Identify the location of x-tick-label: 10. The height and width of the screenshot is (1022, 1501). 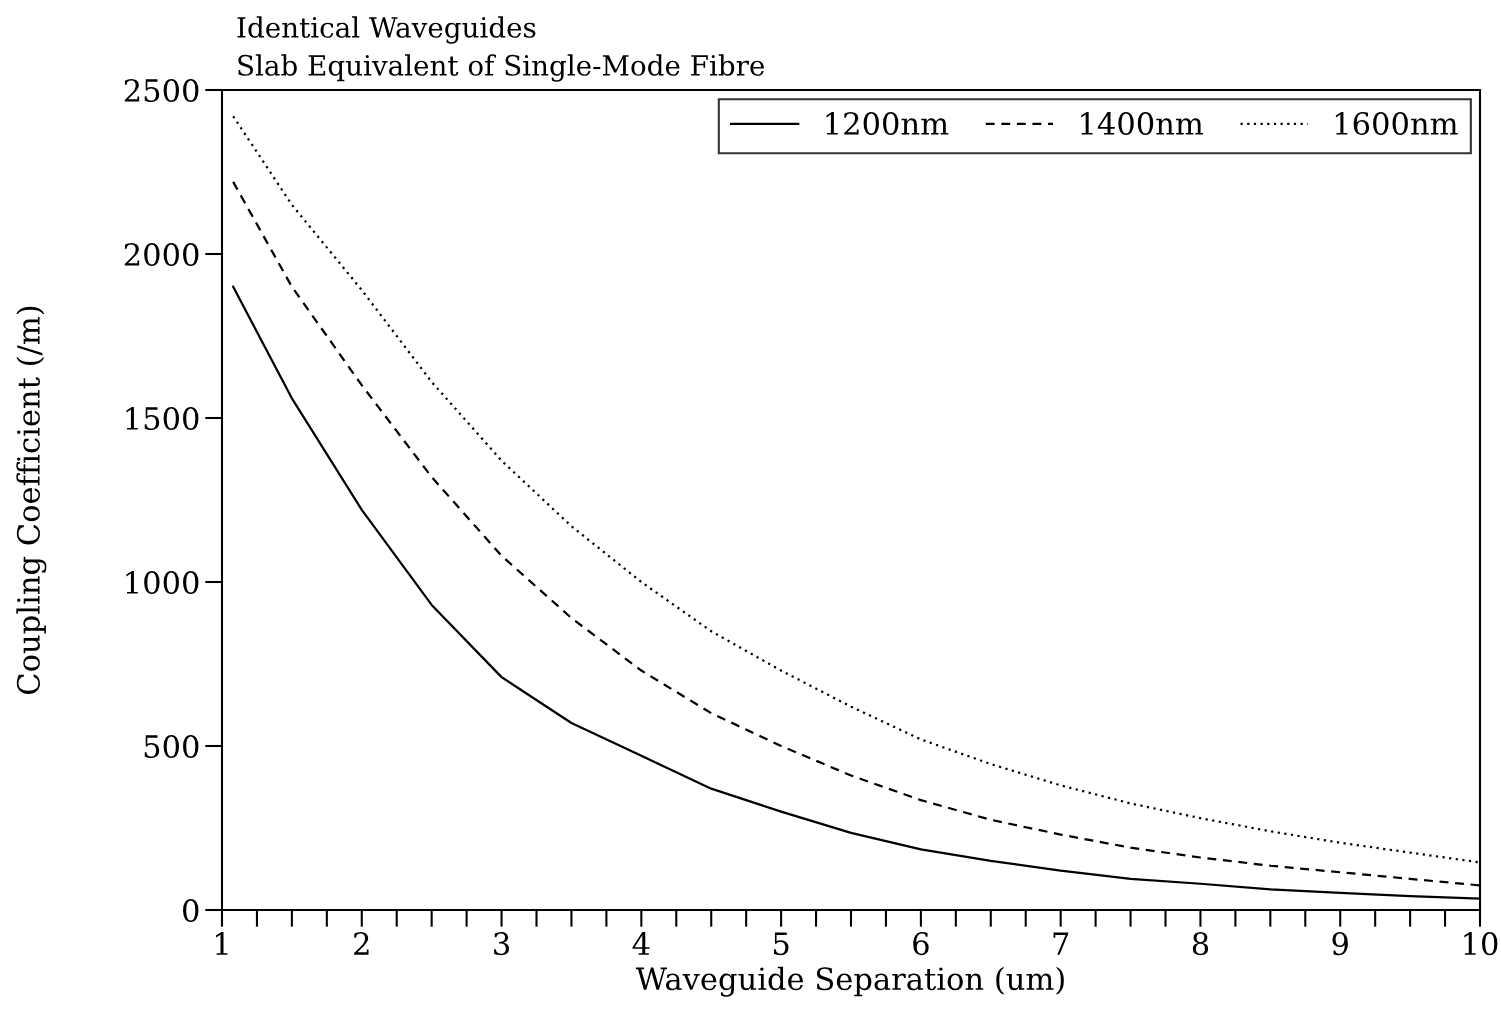
(1481, 944).